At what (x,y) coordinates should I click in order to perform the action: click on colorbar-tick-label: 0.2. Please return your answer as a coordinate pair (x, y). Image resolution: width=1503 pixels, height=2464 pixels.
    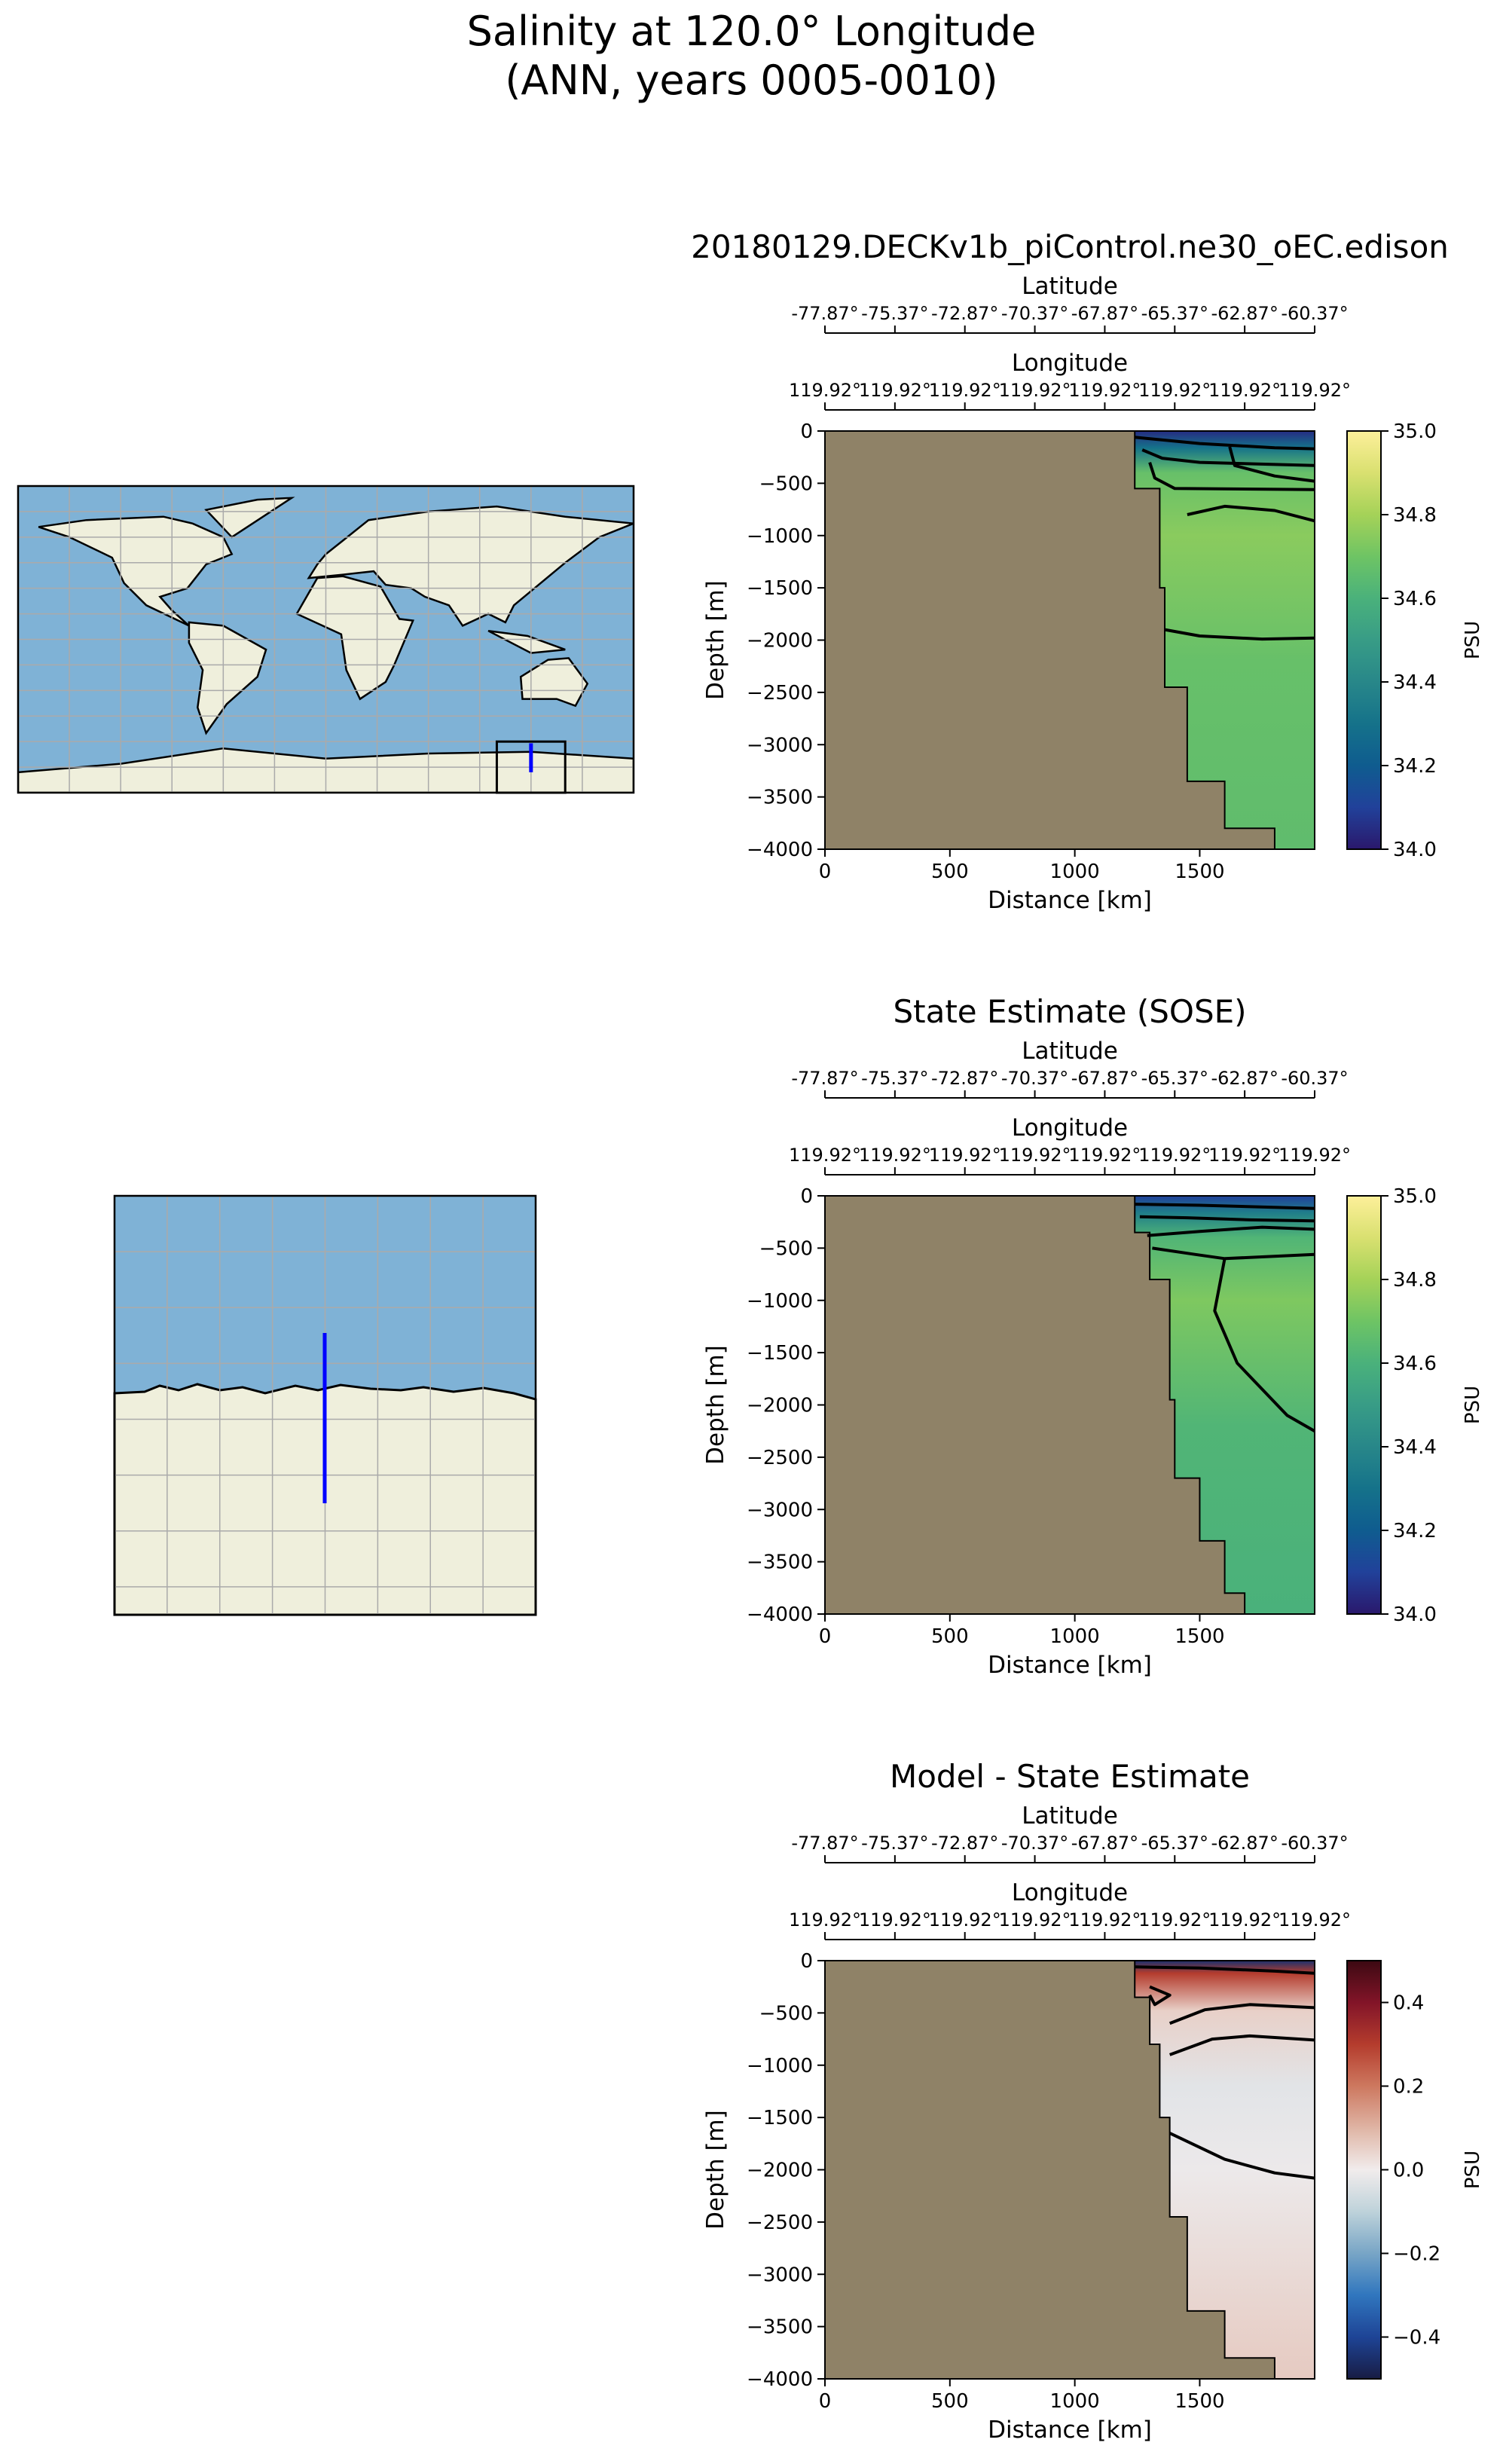
    Looking at the image, I should click on (1408, 2087).